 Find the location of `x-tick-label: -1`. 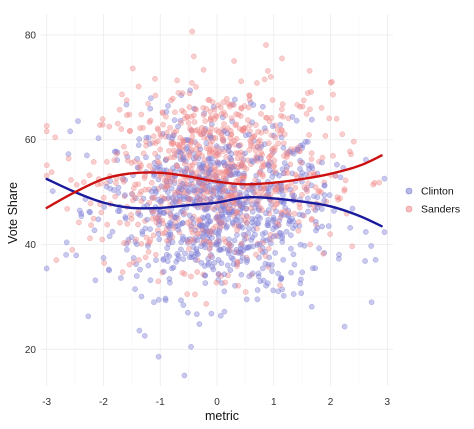

x-tick-label: -1 is located at coordinates (160, 402).